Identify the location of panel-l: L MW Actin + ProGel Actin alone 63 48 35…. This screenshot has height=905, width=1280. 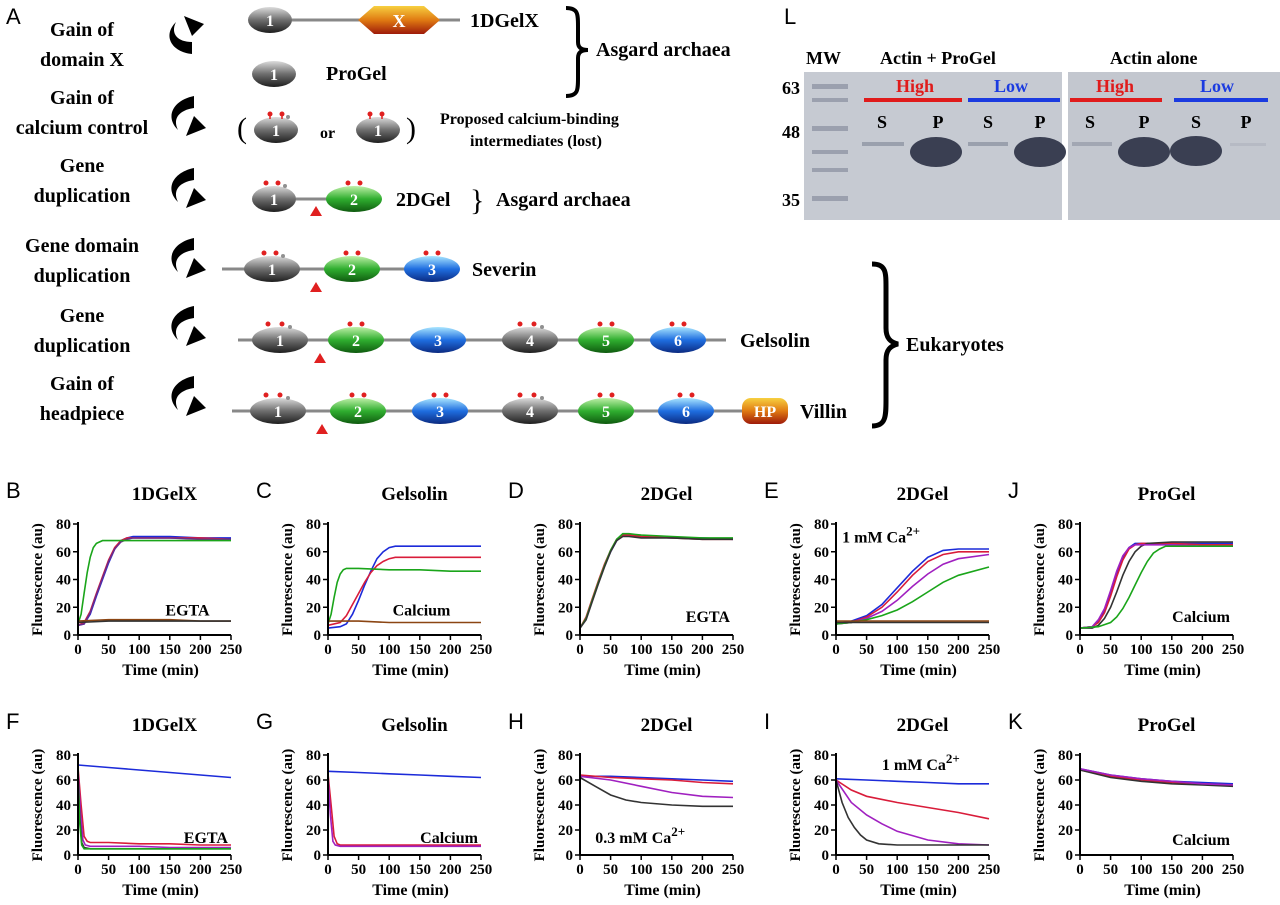
(1031, 112).